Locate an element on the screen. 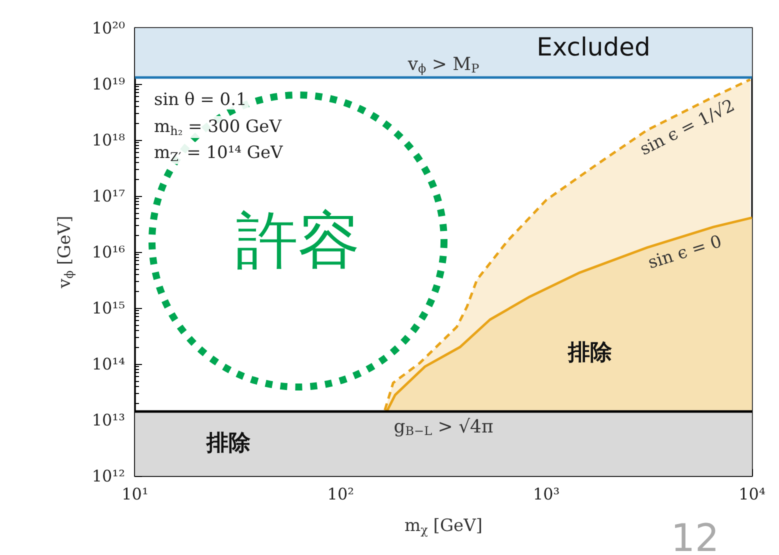  series-label: sin ϵ = 1/√2 is located at coordinates (687, 128).